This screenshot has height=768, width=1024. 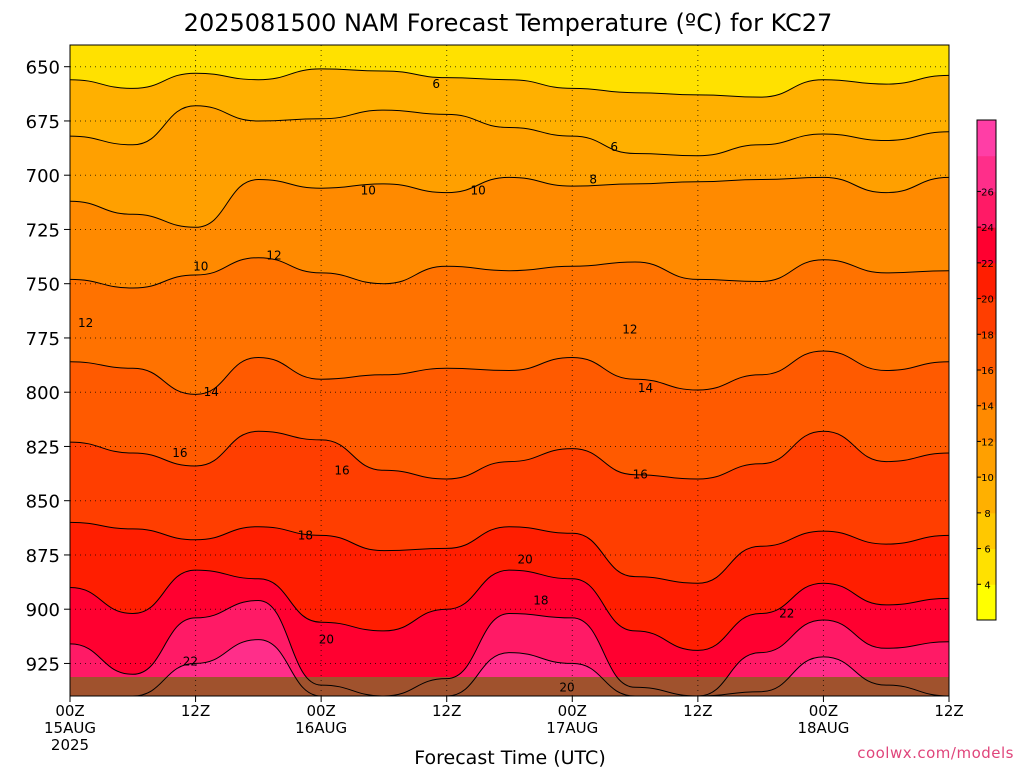 I want to click on y-axis: 650 675 700 725 750 775 800 825 850 875 900 925, so click(x=48, y=366).